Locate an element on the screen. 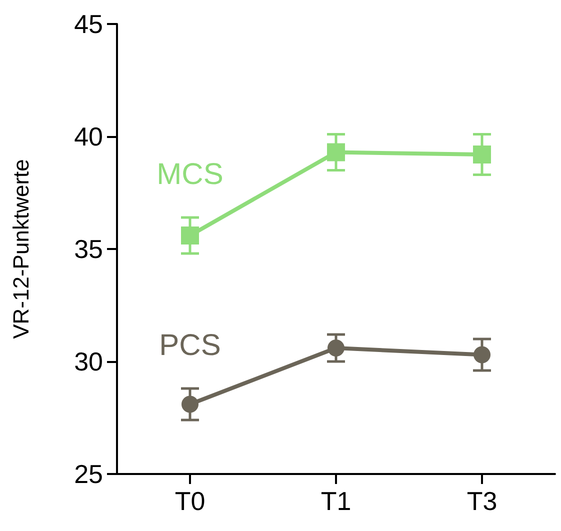 This screenshot has height=531, width=561. x-tick-label: T0 is located at coordinates (190, 501).